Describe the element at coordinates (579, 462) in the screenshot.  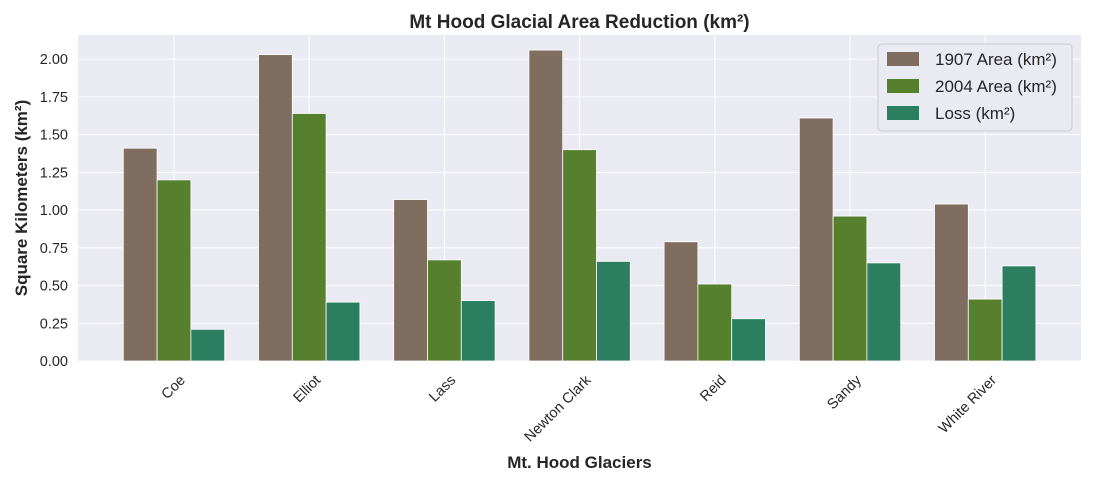
I see `x-axis-label: Mt. Hood Glaciers` at that location.